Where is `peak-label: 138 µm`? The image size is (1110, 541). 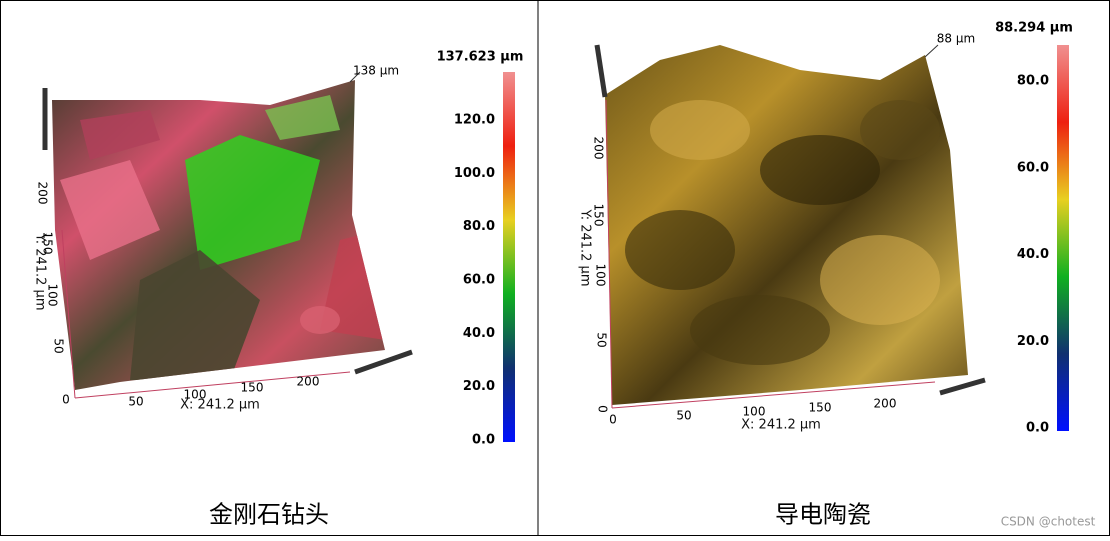 peak-label: 138 µm is located at coordinates (376, 71).